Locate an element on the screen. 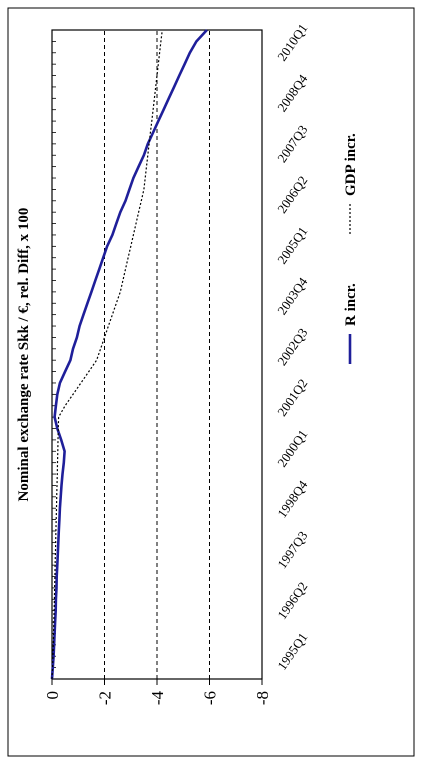  legend-label: GDP incr. is located at coordinates (351, 164).